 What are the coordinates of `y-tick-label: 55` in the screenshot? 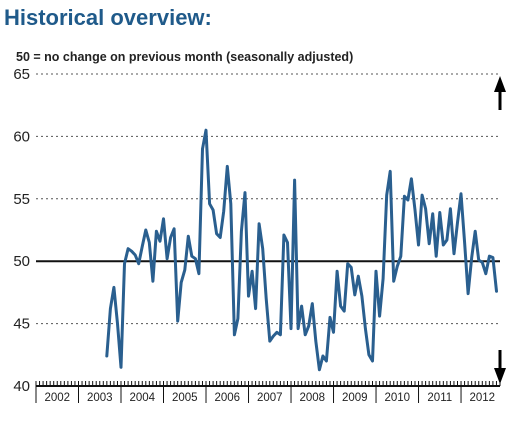 It's located at (21, 199).